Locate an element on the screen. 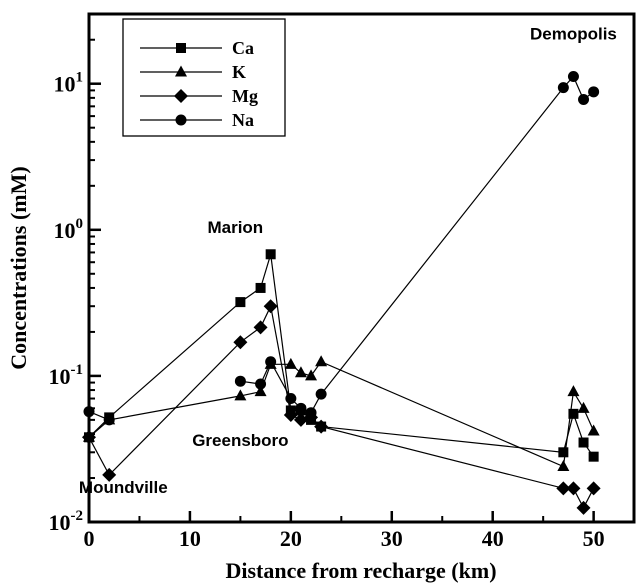  annotation-label: Moundville is located at coordinates (123, 487).